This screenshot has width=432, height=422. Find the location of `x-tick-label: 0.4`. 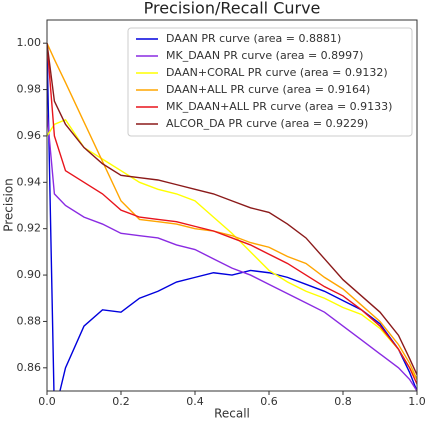

x-tick-label: 0.4 is located at coordinates (195, 401).